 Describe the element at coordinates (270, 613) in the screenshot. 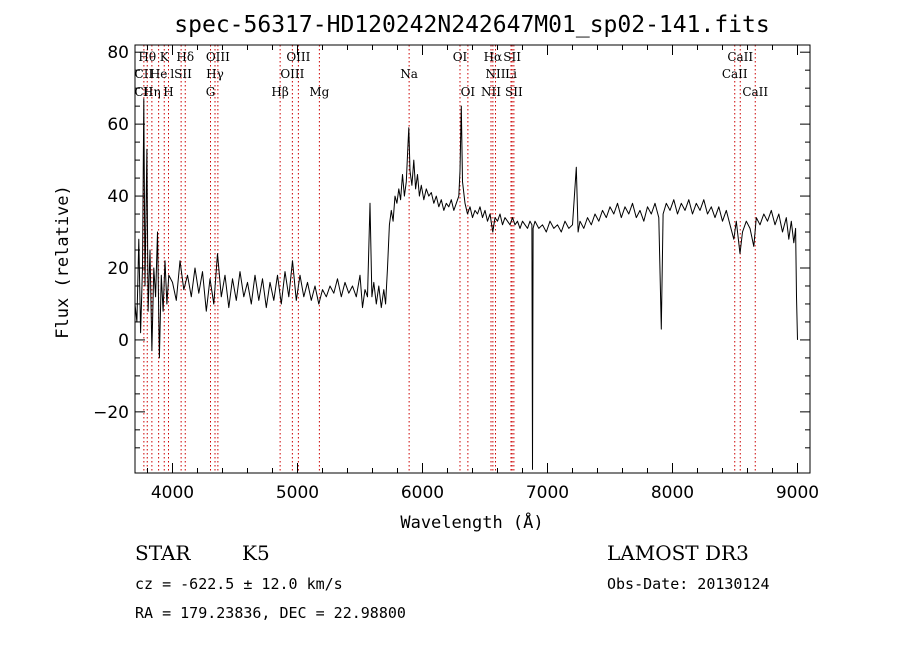

I see `coordinates: RA = 179.23836, DEC = 22.98800` at that location.